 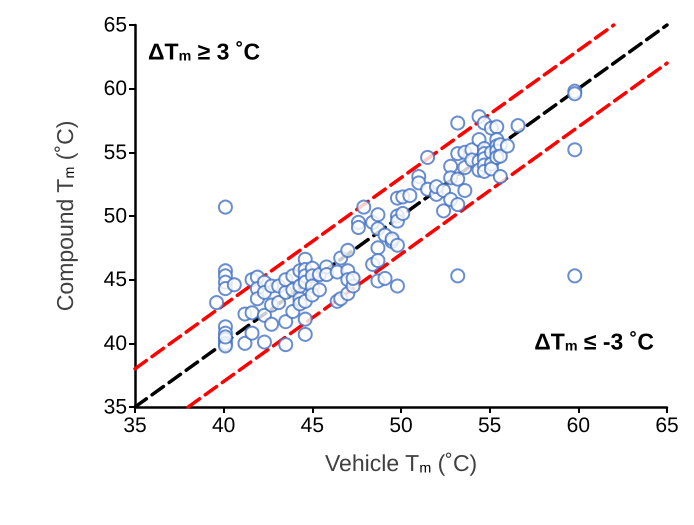 I want to click on y-tick-label: 65, so click(x=115, y=25).